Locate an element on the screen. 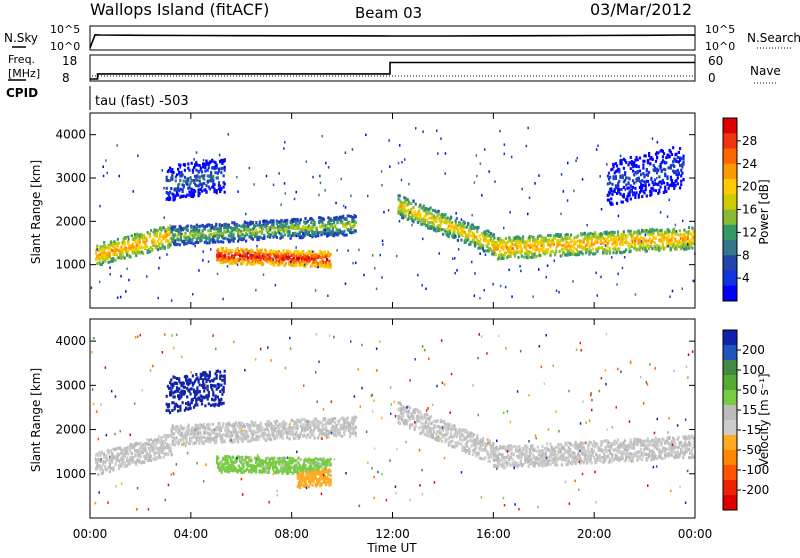 The width and height of the screenshot is (800, 558). freq-tick-top: 18 is located at coordinates (69, 61).